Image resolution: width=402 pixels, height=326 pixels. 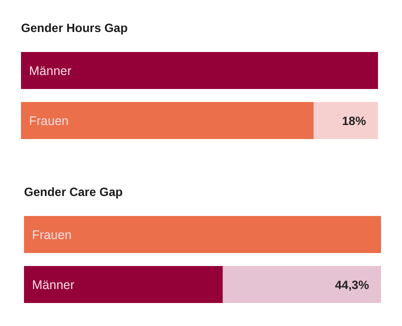 I want to click on chart-title: Gender Care Gap, so click(x=73, y=192).